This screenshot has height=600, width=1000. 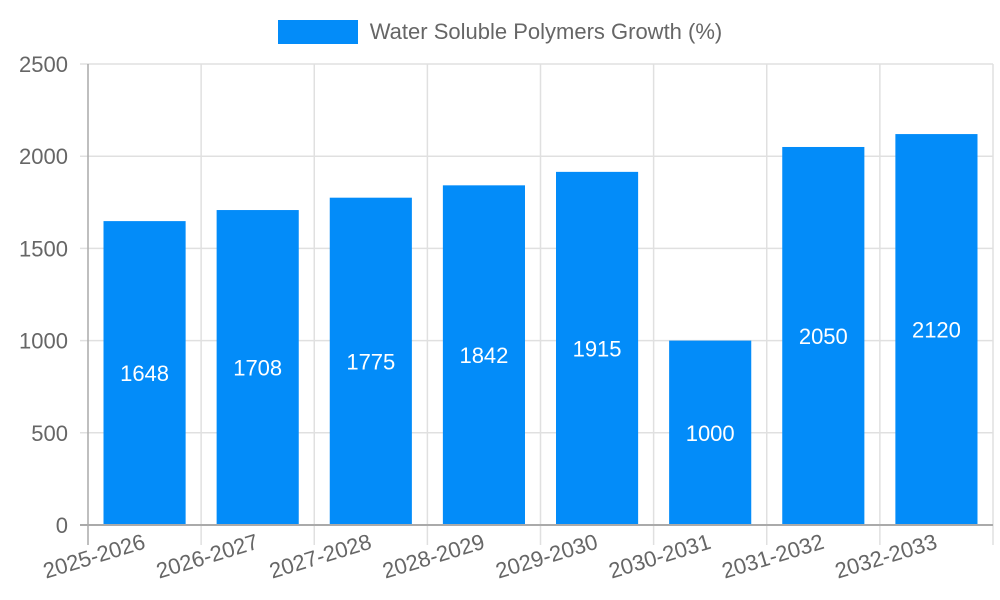 What do you see at coordinates (62, 525) in the screenshot?
I see `y-tick-label: 0` at bounding box center [62, 525].